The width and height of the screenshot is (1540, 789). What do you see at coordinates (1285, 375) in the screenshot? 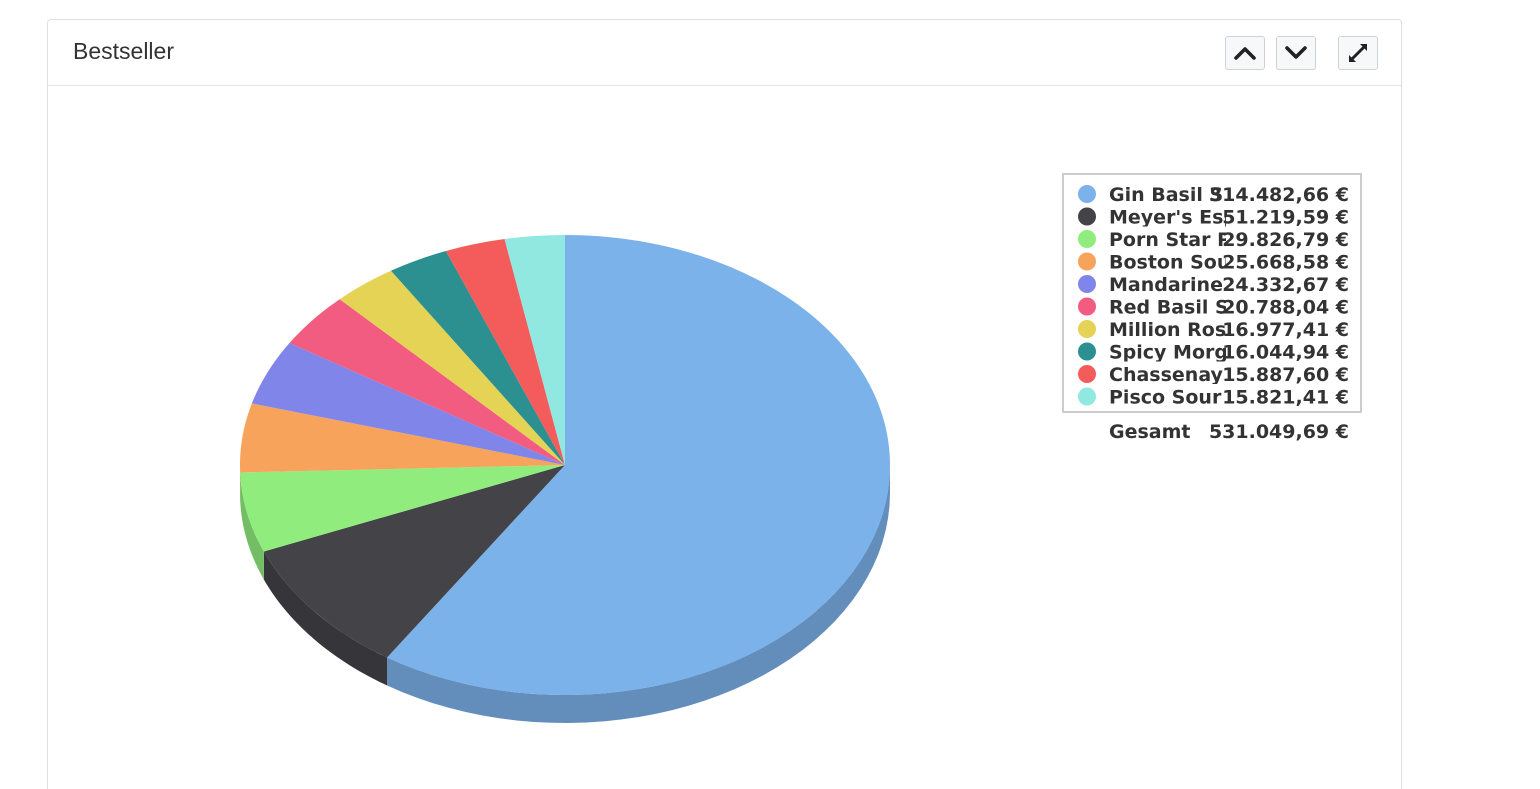
I see `legend-item-value: 15.887,60 €` at bounding box center [1285, 375].